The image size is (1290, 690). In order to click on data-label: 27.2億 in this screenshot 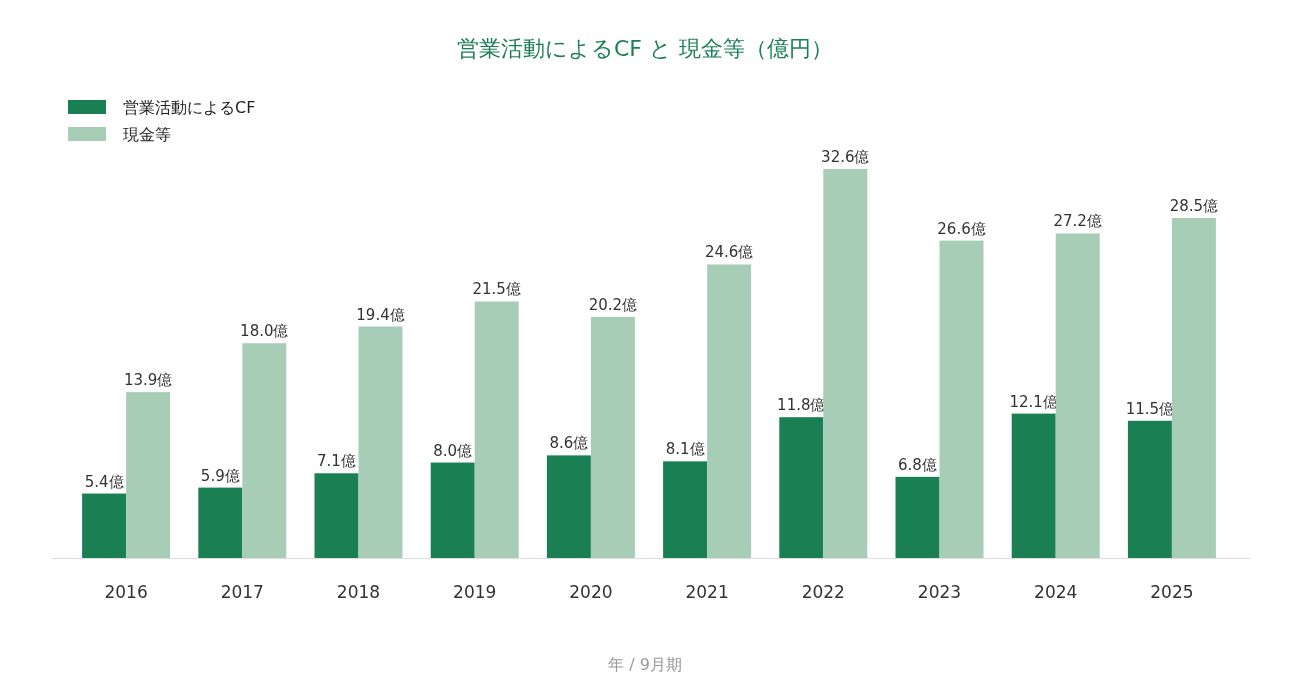, I will do `click(1077, 221)`.